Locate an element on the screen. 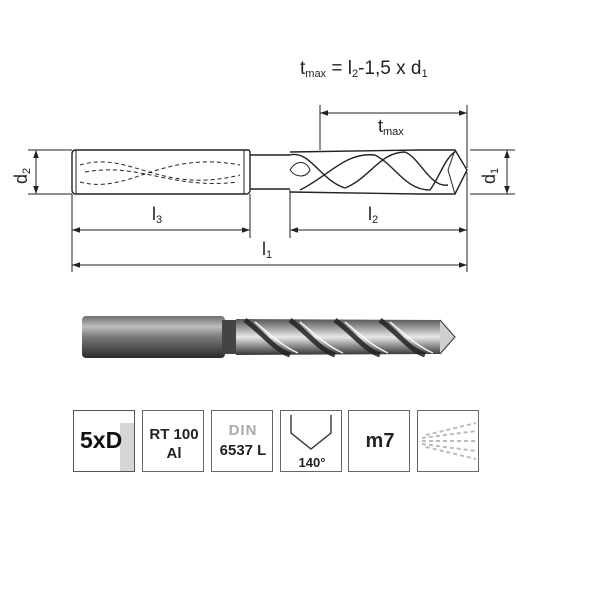  shank-hidden-lines is located at coordinates (160, 173).